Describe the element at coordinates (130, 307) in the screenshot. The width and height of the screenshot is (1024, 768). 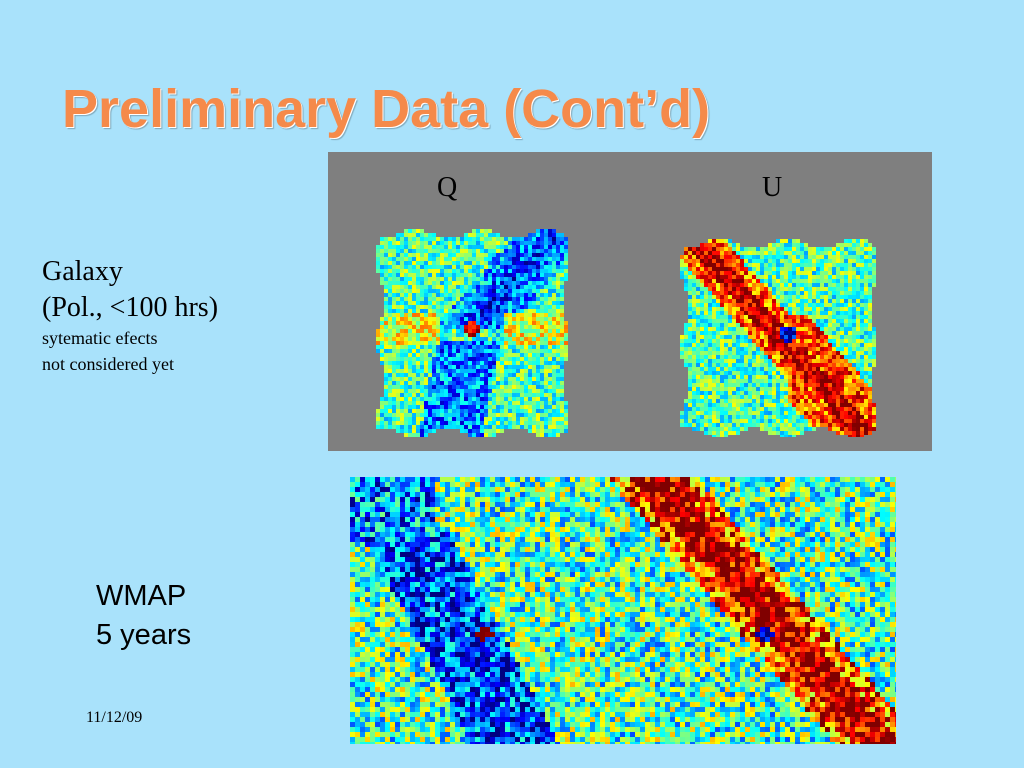
I see `galaxy-caption-line2: (Pol., <100 hrs)` at that location.